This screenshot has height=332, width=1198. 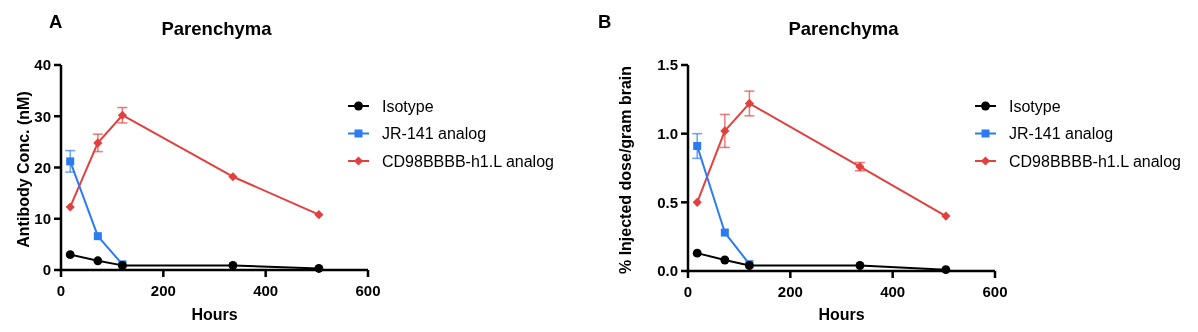 What do you see at coordinates (46, 270) in the screenshot?
I see `y-tick-label: 0` at bounding box center [46, 270].